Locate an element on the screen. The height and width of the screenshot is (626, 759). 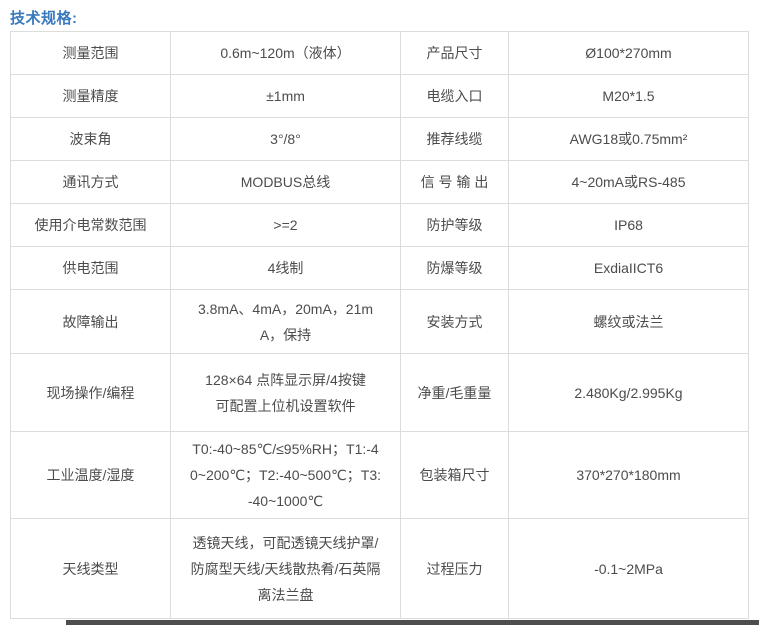
spec-label-cell: 供电范围 is located at coordinates (90, 268).